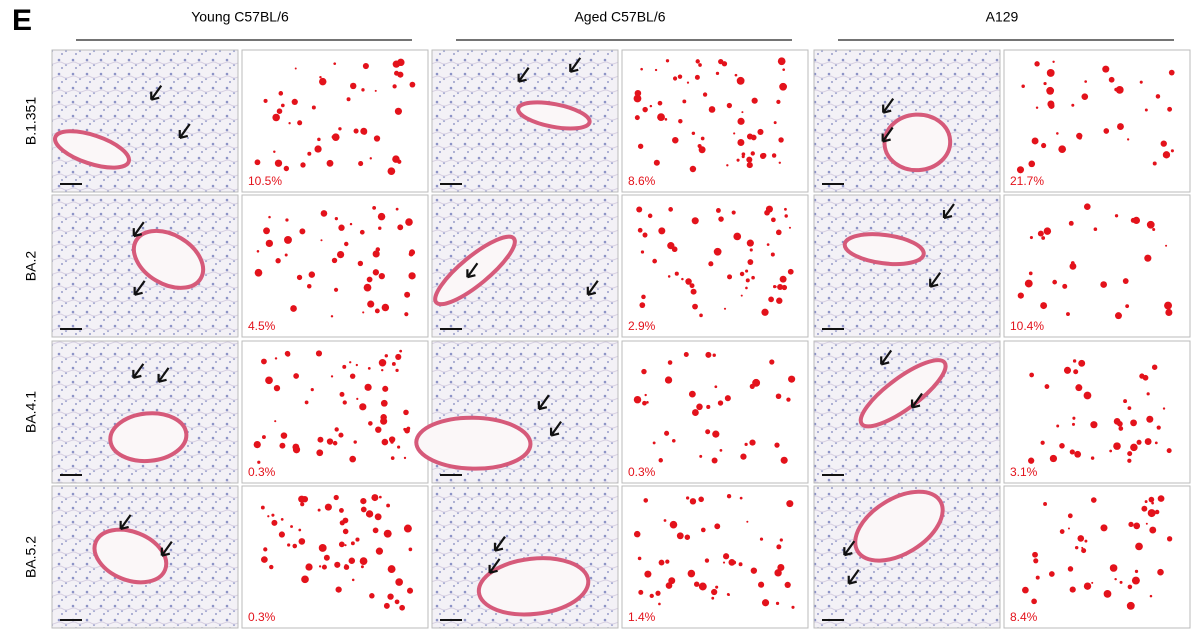 The width and height of the screenshot is (1200, 634). I want to click on group-title: Aged C57BL/6, so click(619, 17).